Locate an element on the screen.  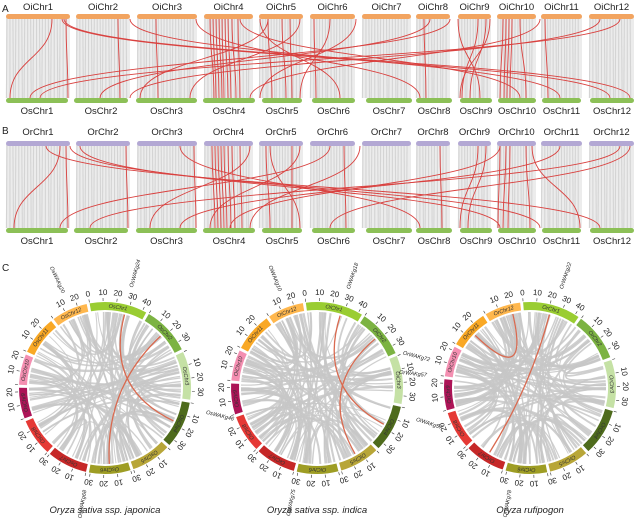
top-chromosome-label: OrChr4 is located at coordinates (228, 132).